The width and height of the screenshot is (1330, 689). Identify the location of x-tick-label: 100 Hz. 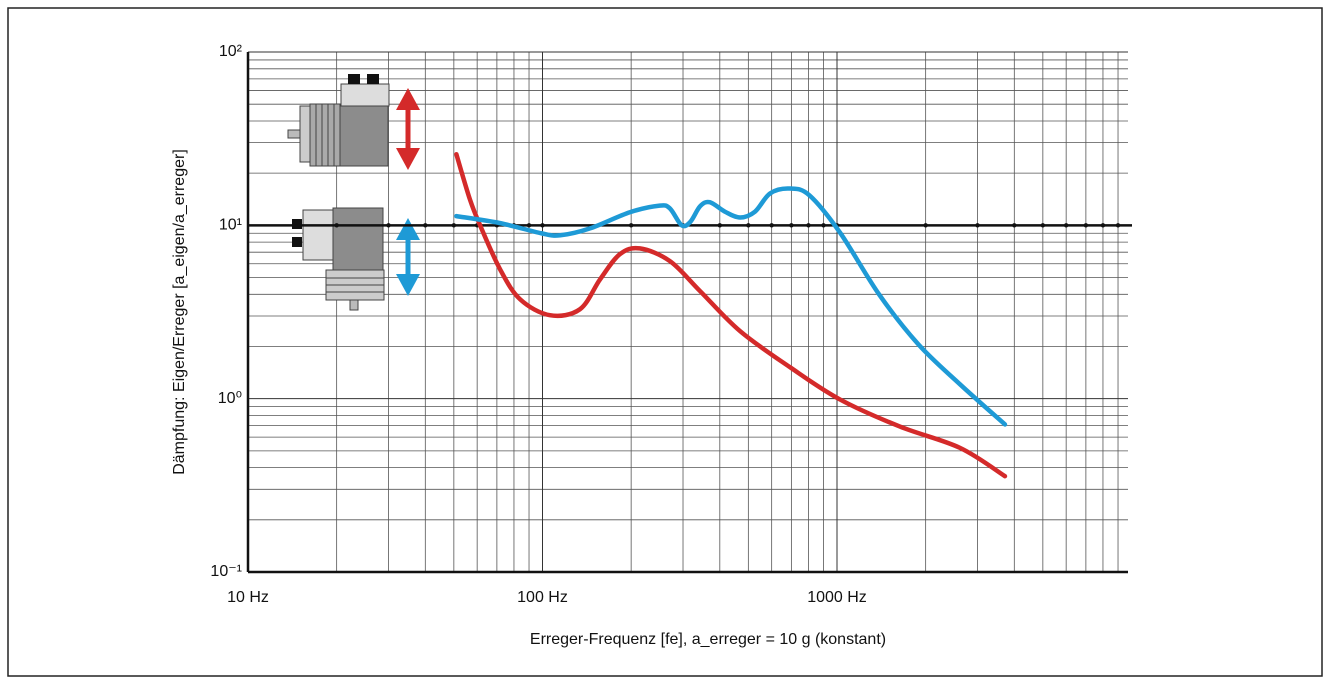
(542, 597).